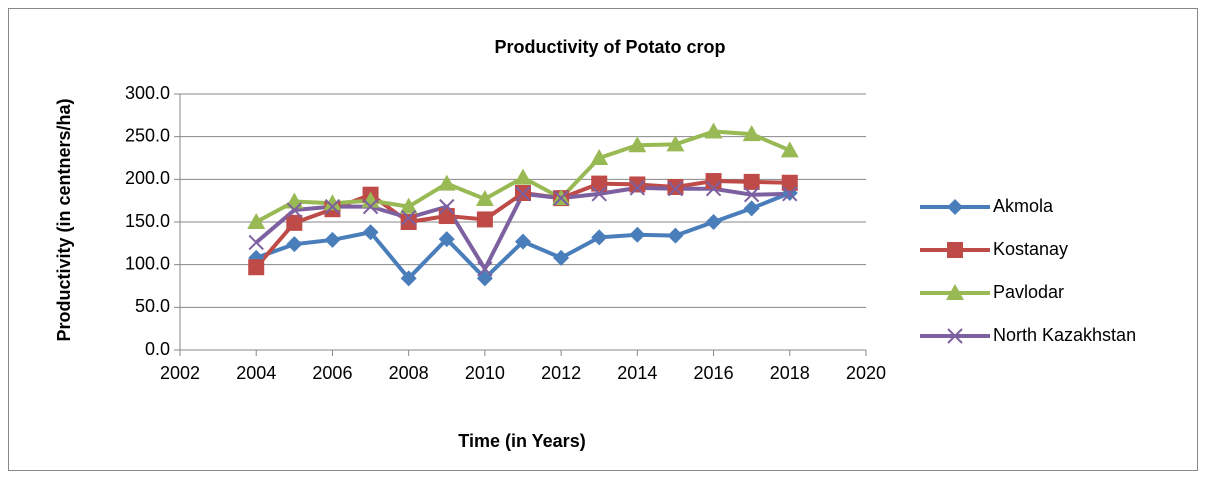 Image resolution: width=1206 pixels, height=488 pixels. I want to click on y-tick-label: 300.0, so click(147, 93).